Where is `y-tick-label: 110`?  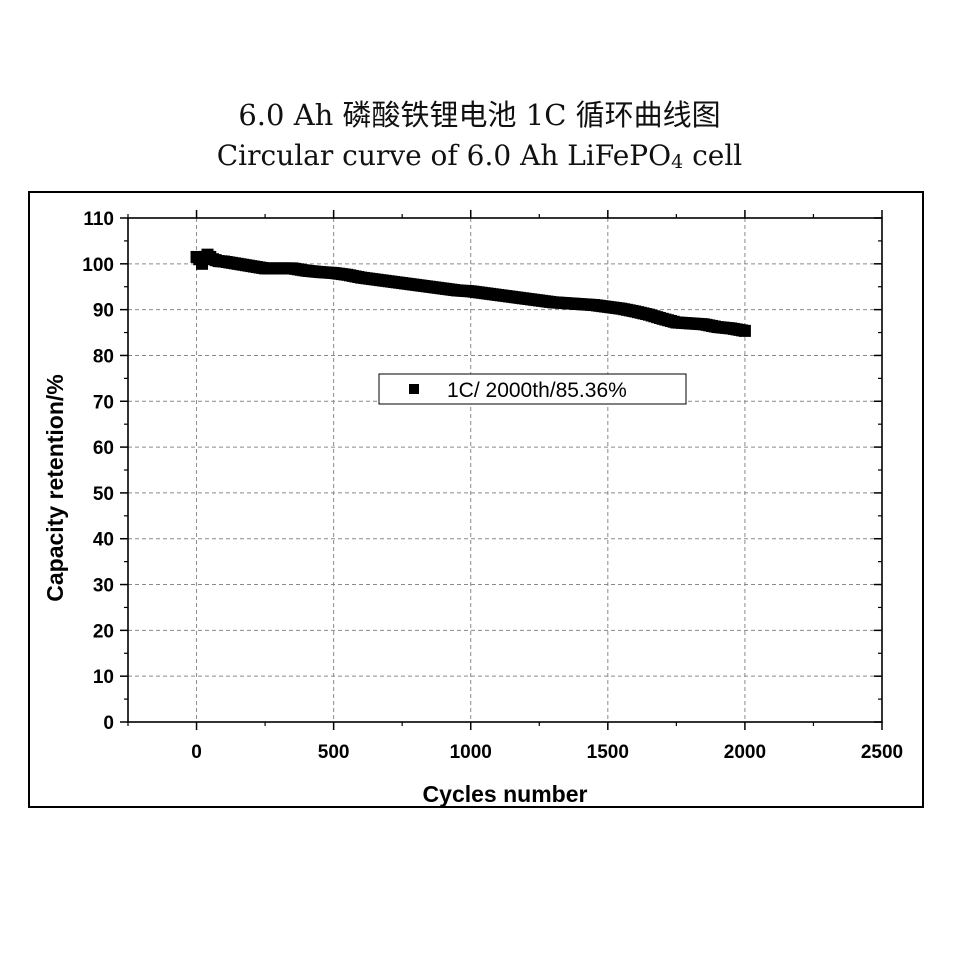 y-tick-label: 110 is located at coordinates (98, 219).